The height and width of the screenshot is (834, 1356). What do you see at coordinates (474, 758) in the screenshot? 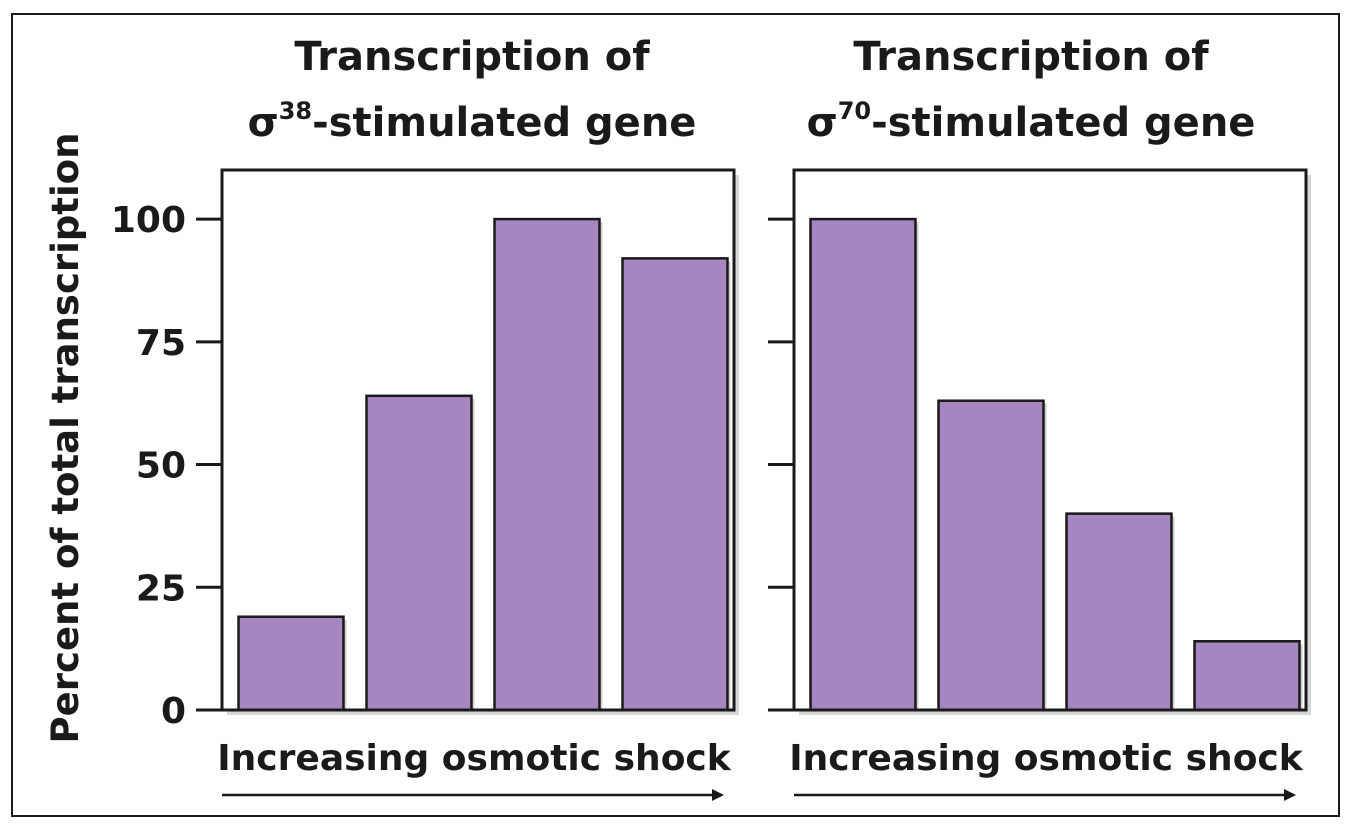
I see `panel-left-x-axis-label: Increasing osmotic shock` at bounding box center [474, 758].